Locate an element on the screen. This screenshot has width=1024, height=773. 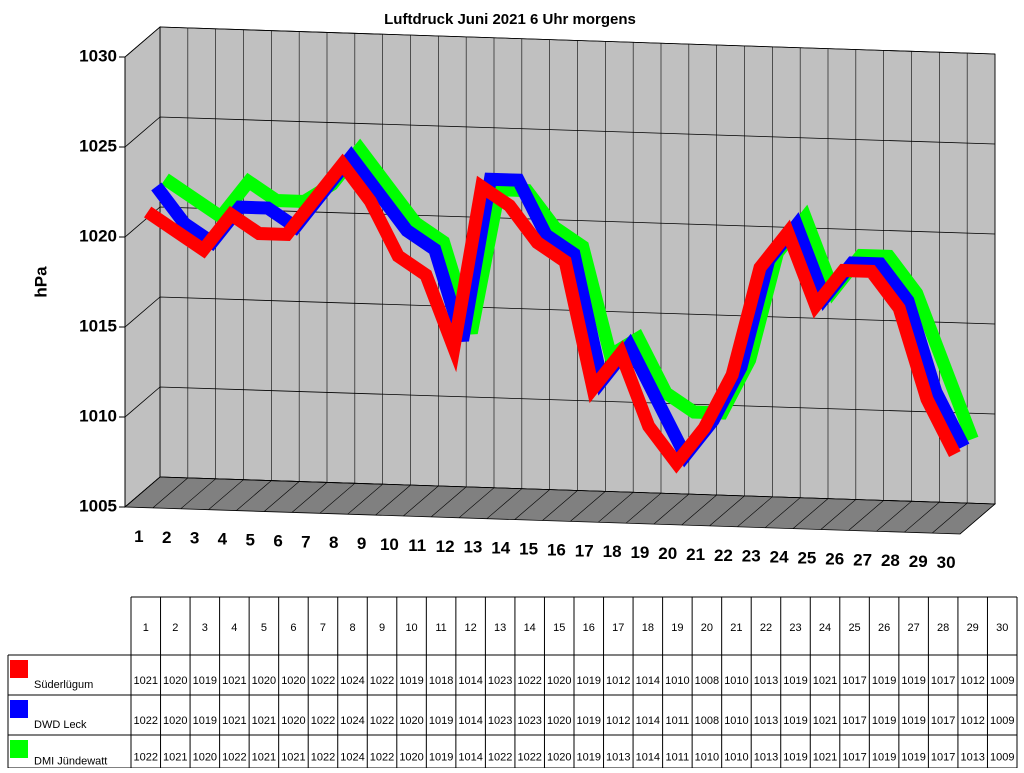
x-tick-label: 18 is located at coordinates (612, 551).